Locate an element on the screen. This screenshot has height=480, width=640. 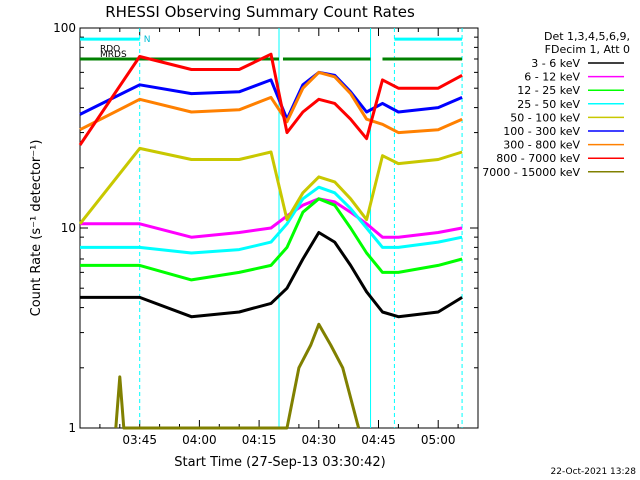
legend-entry-label: 12 - 25 keV is located at coordinates (548, 90).